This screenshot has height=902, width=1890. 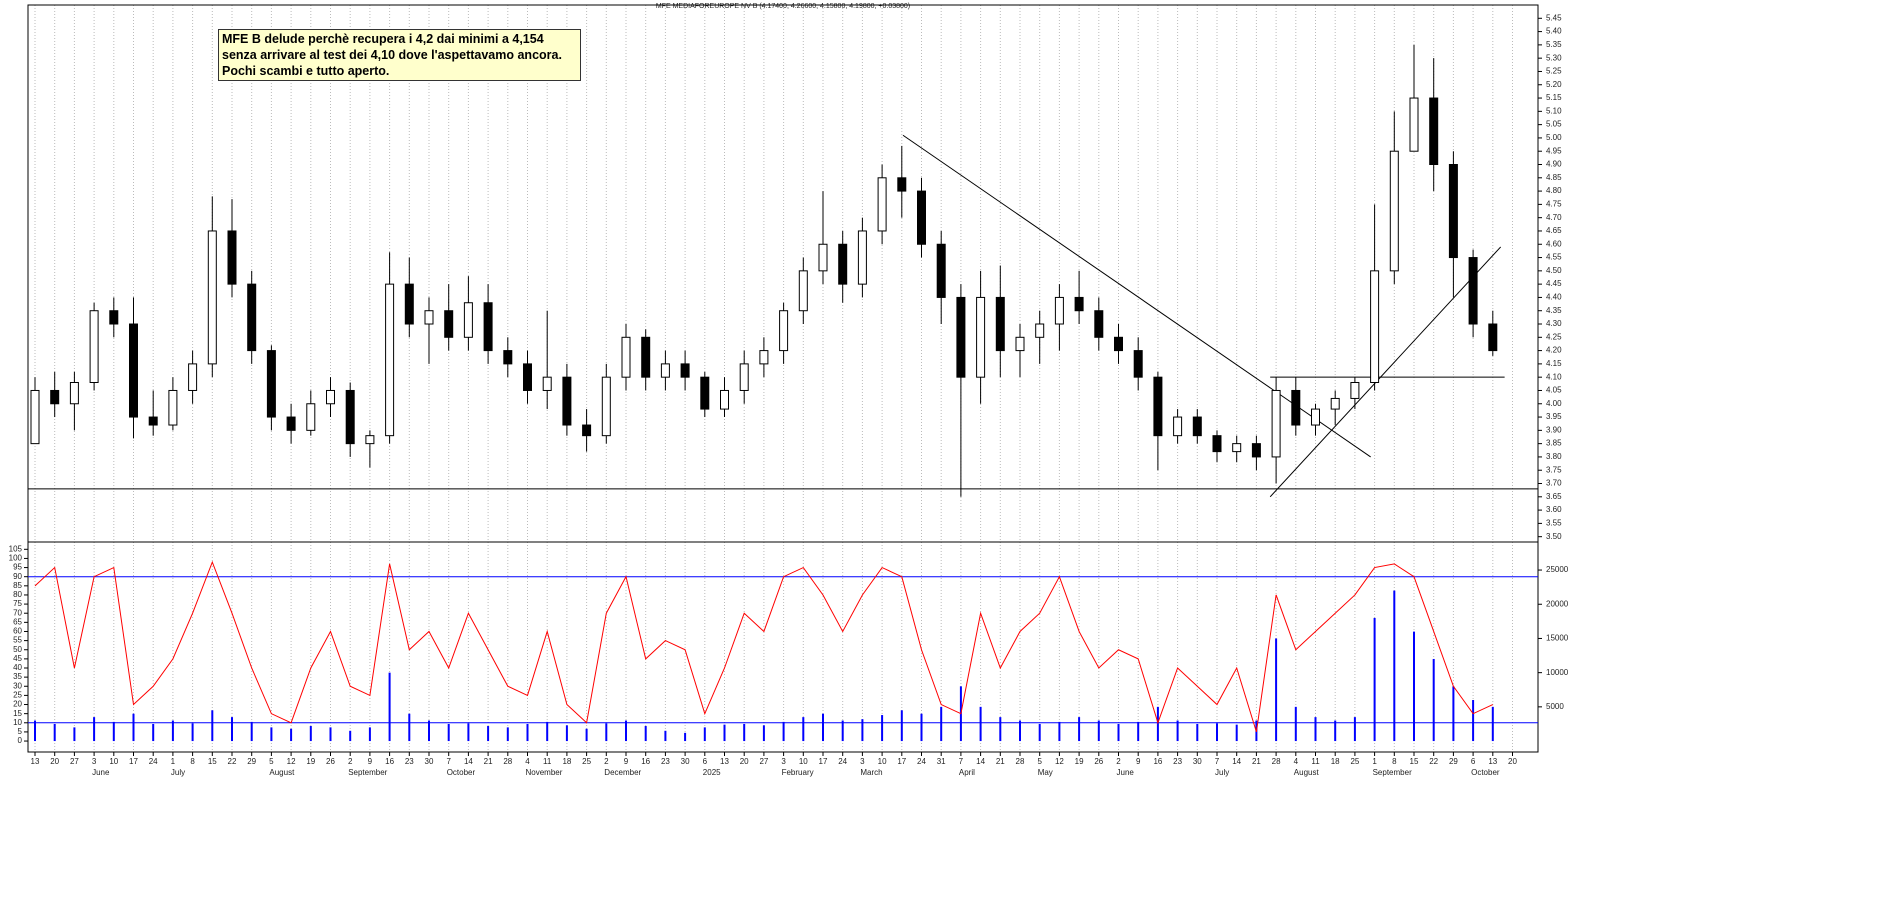 I want to click on x-tick-label: 16, so click(x=645, y=761).